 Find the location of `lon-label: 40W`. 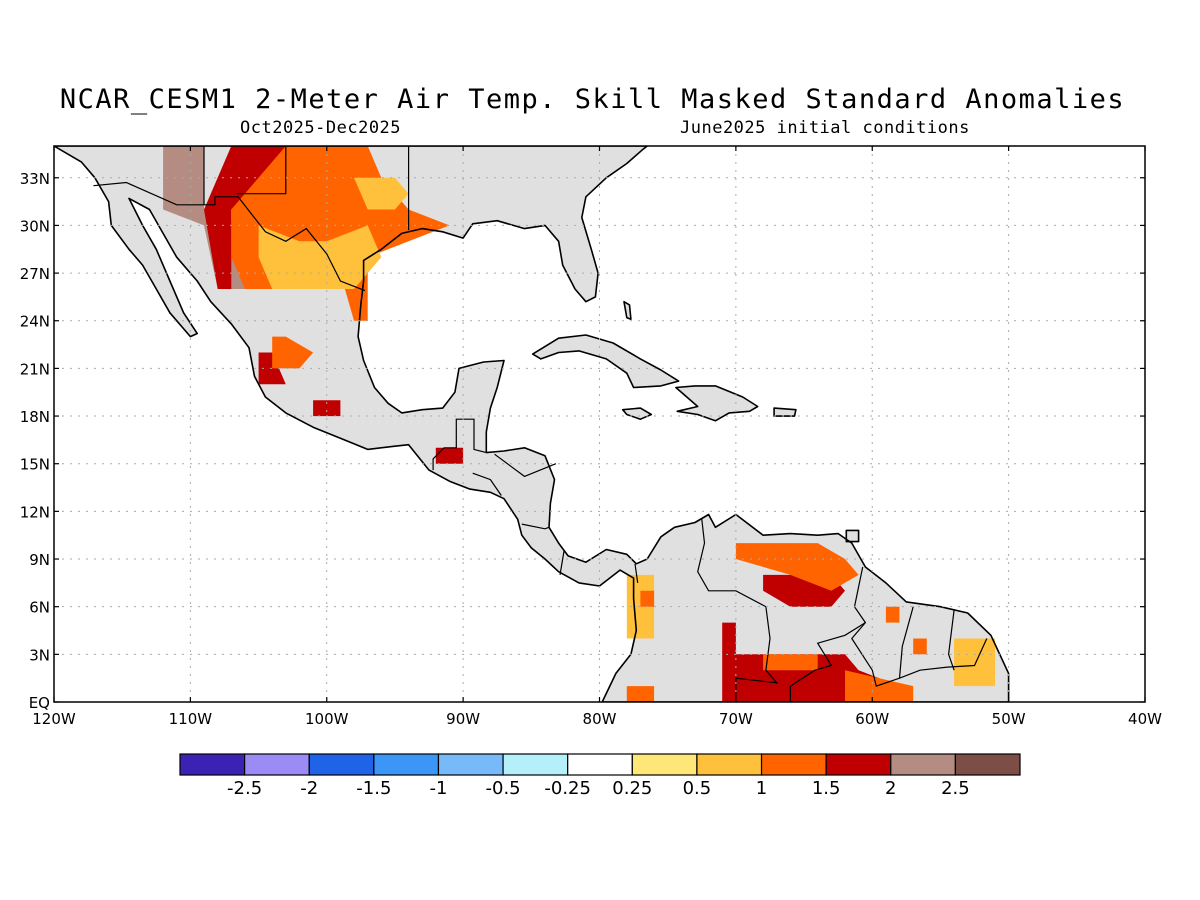

lon-label: 40W is located at coordinates (1145, 719).